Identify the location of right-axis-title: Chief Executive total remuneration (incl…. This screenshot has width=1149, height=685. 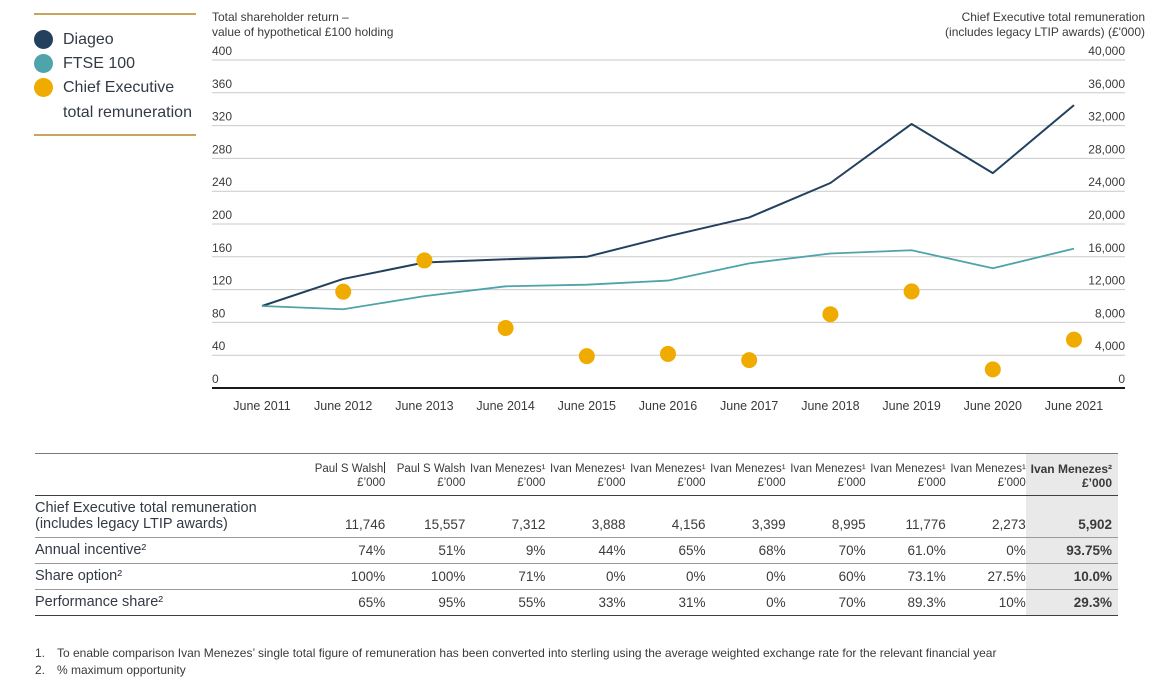
(1045, 25).